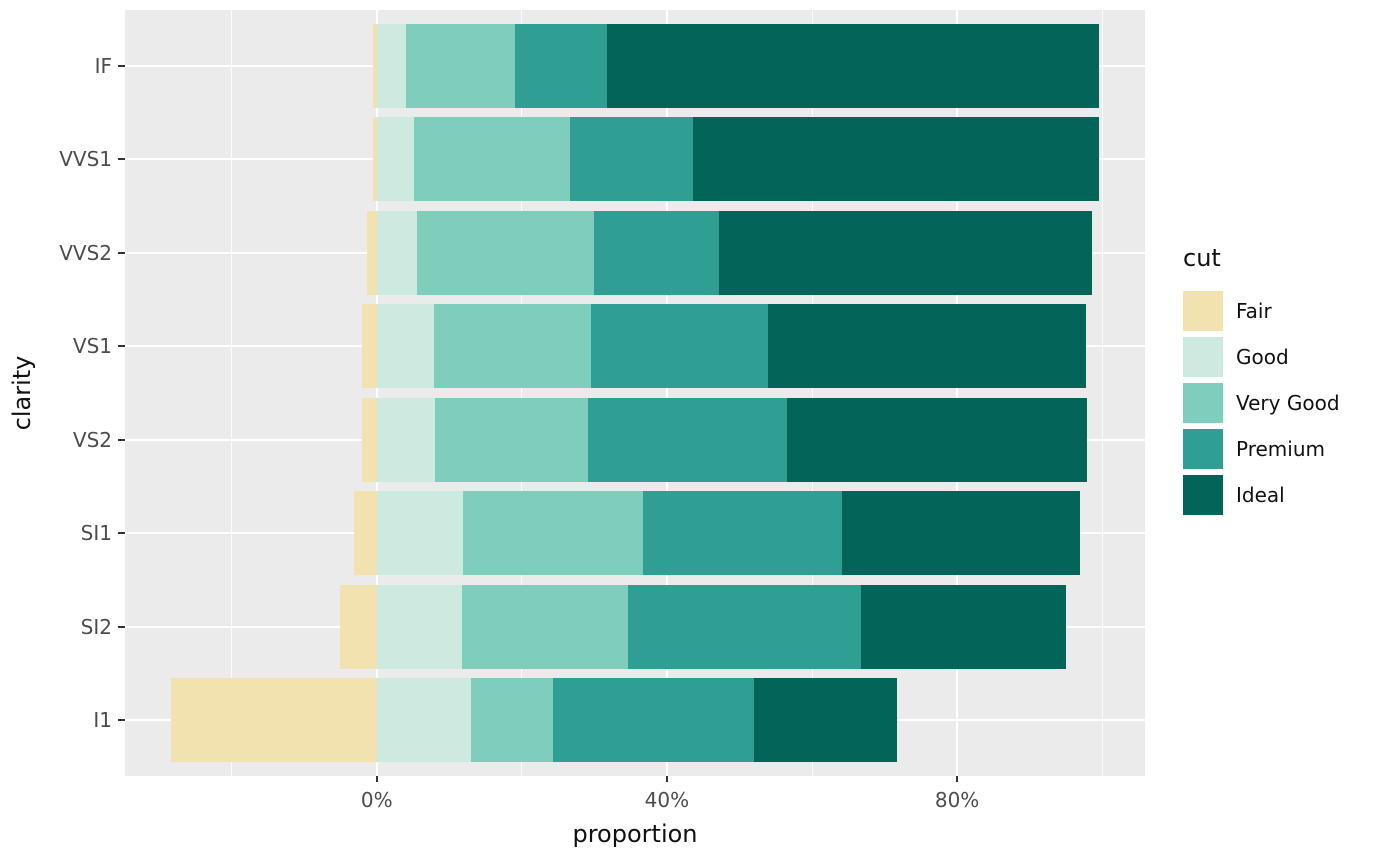 Image resolution: width=1400 pixels, height=866 pixels. Describe the element at coordinates (22, 393) in the screenshot. I see `y-axis-title: clarity` at that location.